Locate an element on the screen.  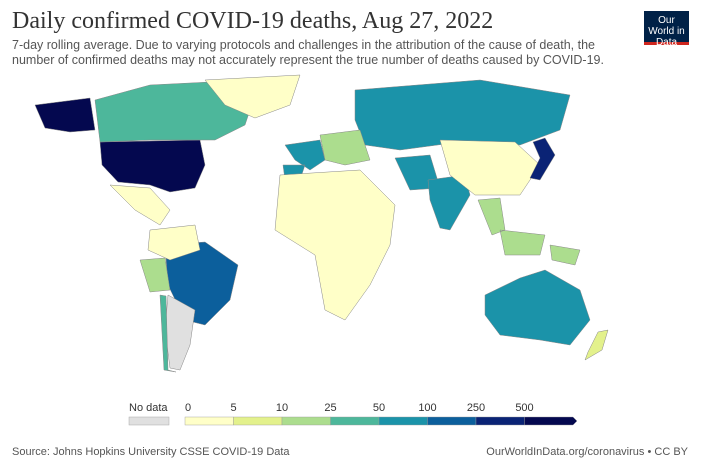
legend-tick-label: 250 is located at coordinates (476, 408).